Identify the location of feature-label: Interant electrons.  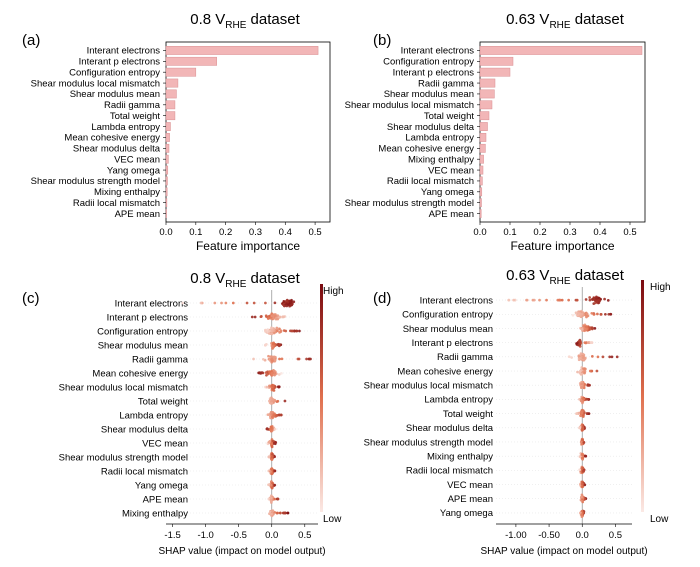
(152, 303).